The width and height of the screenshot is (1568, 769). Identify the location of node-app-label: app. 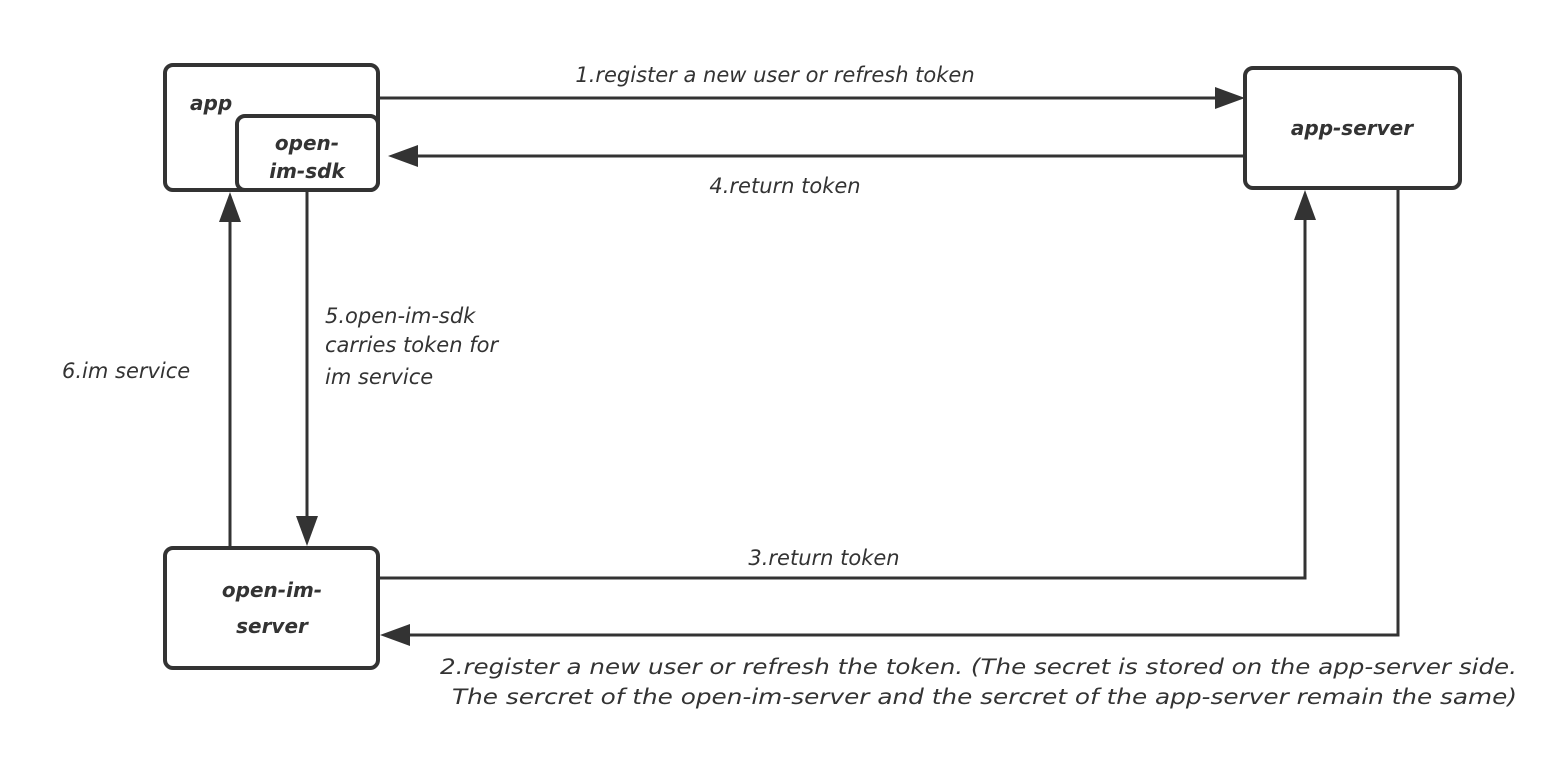
(211, 103).